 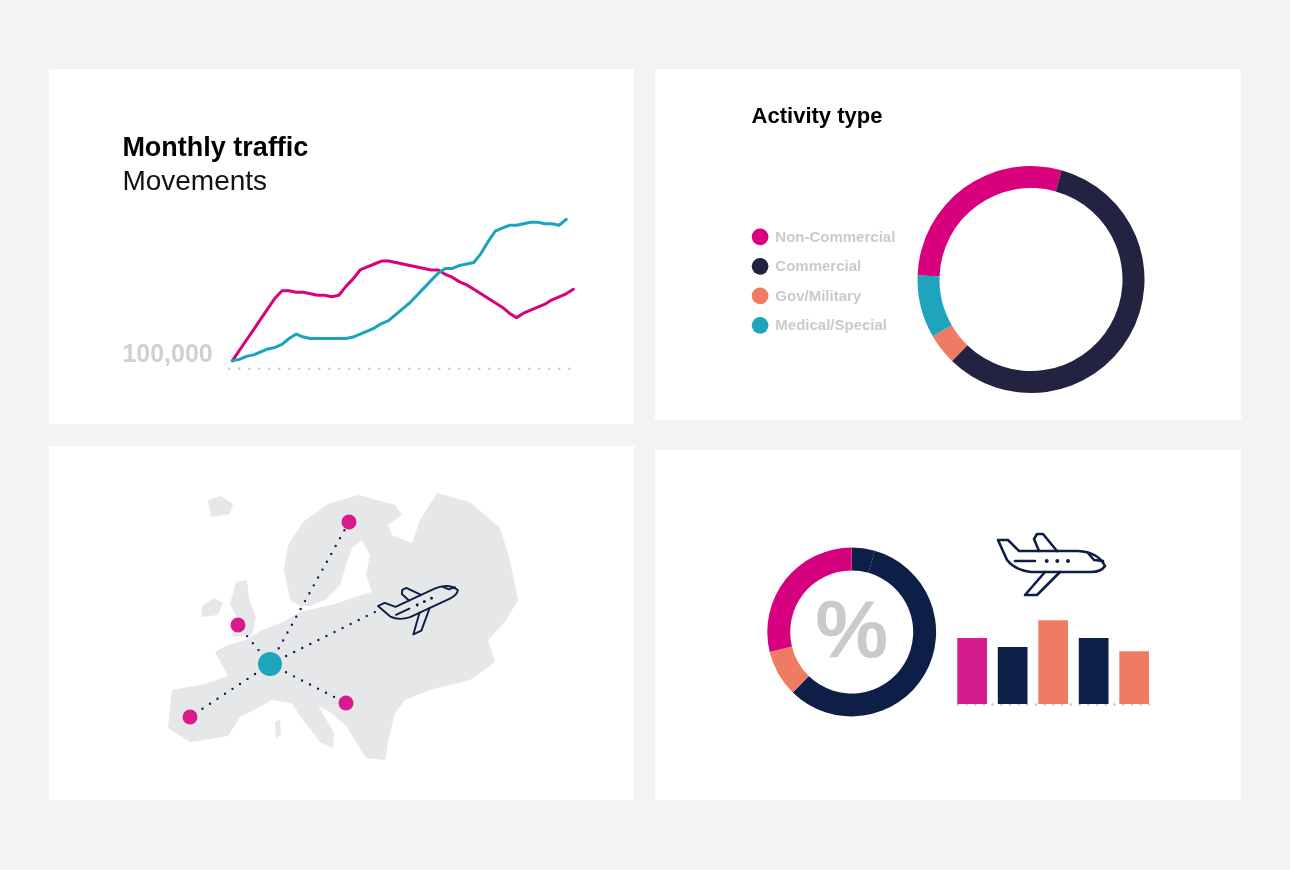 What do you see at coordinates (817, 115) in the screenshot?
I see `chart-title: Activity type` at bounding box center [817, 115].